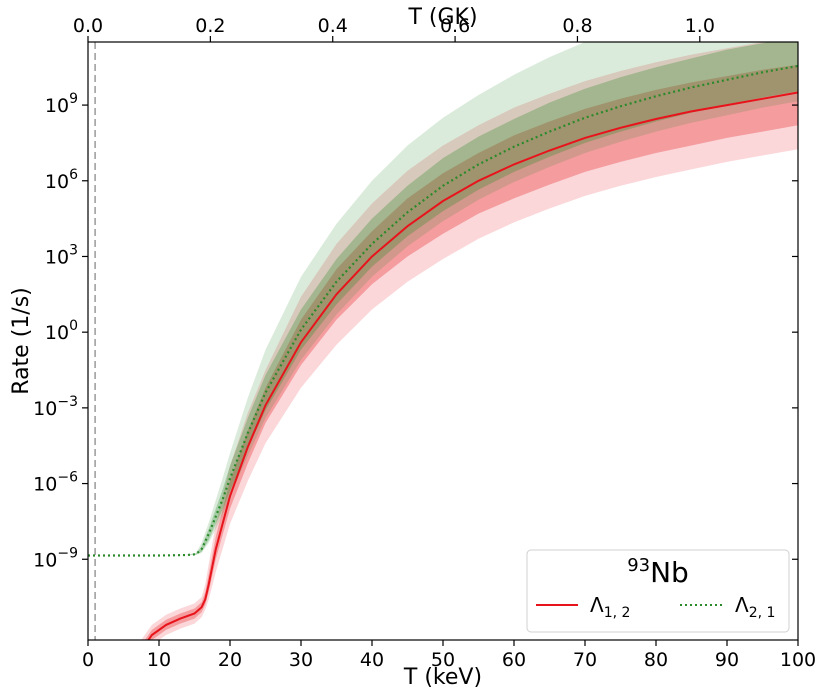 Image resolution: width=830 pixels, height=700 pixels. Describe the element at coordinates (55, 407) in the screenshot. I see `y-tick-label: 10⁻³` at that location.